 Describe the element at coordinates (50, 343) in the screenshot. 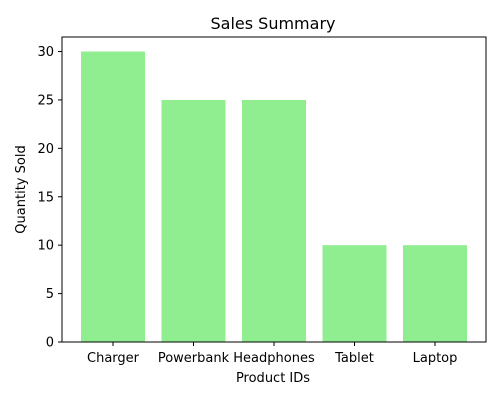

I see `y-tick-label: 0` at that location.